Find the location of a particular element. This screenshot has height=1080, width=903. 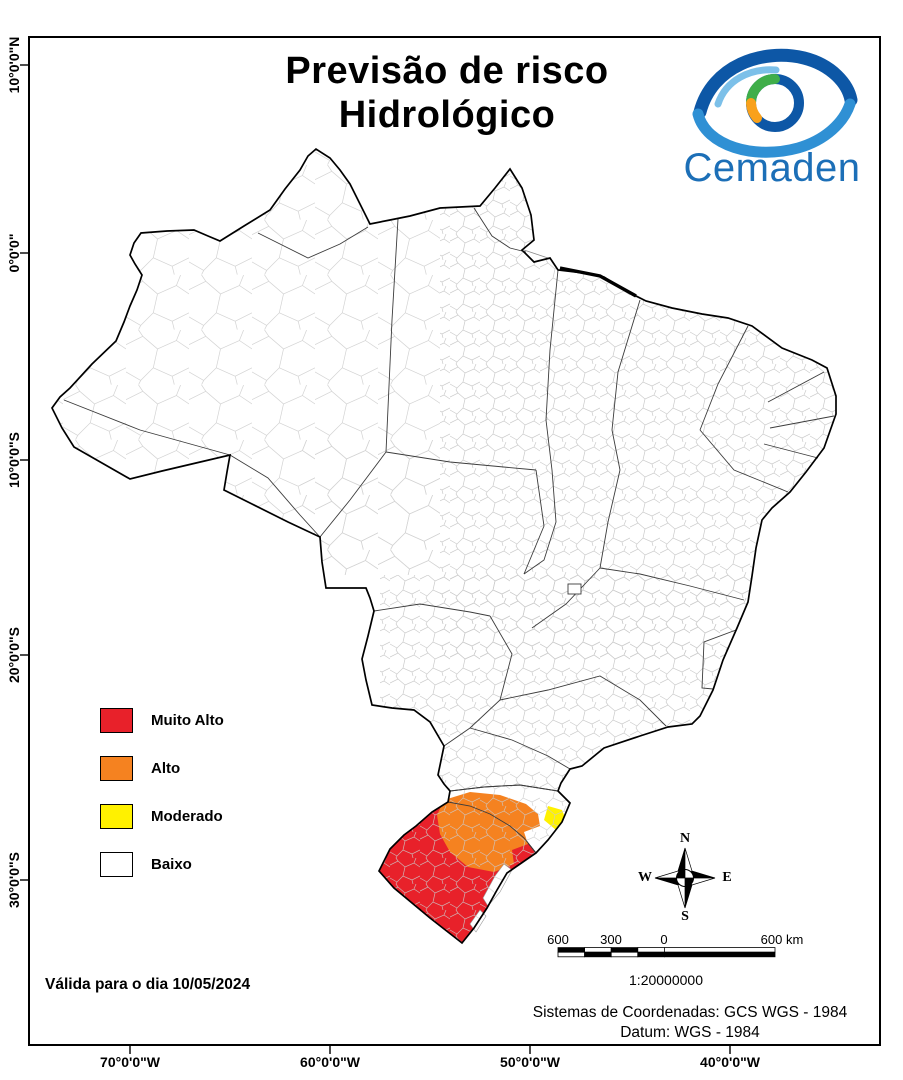

compass-label-east: E is located at coordinates (727, 877).